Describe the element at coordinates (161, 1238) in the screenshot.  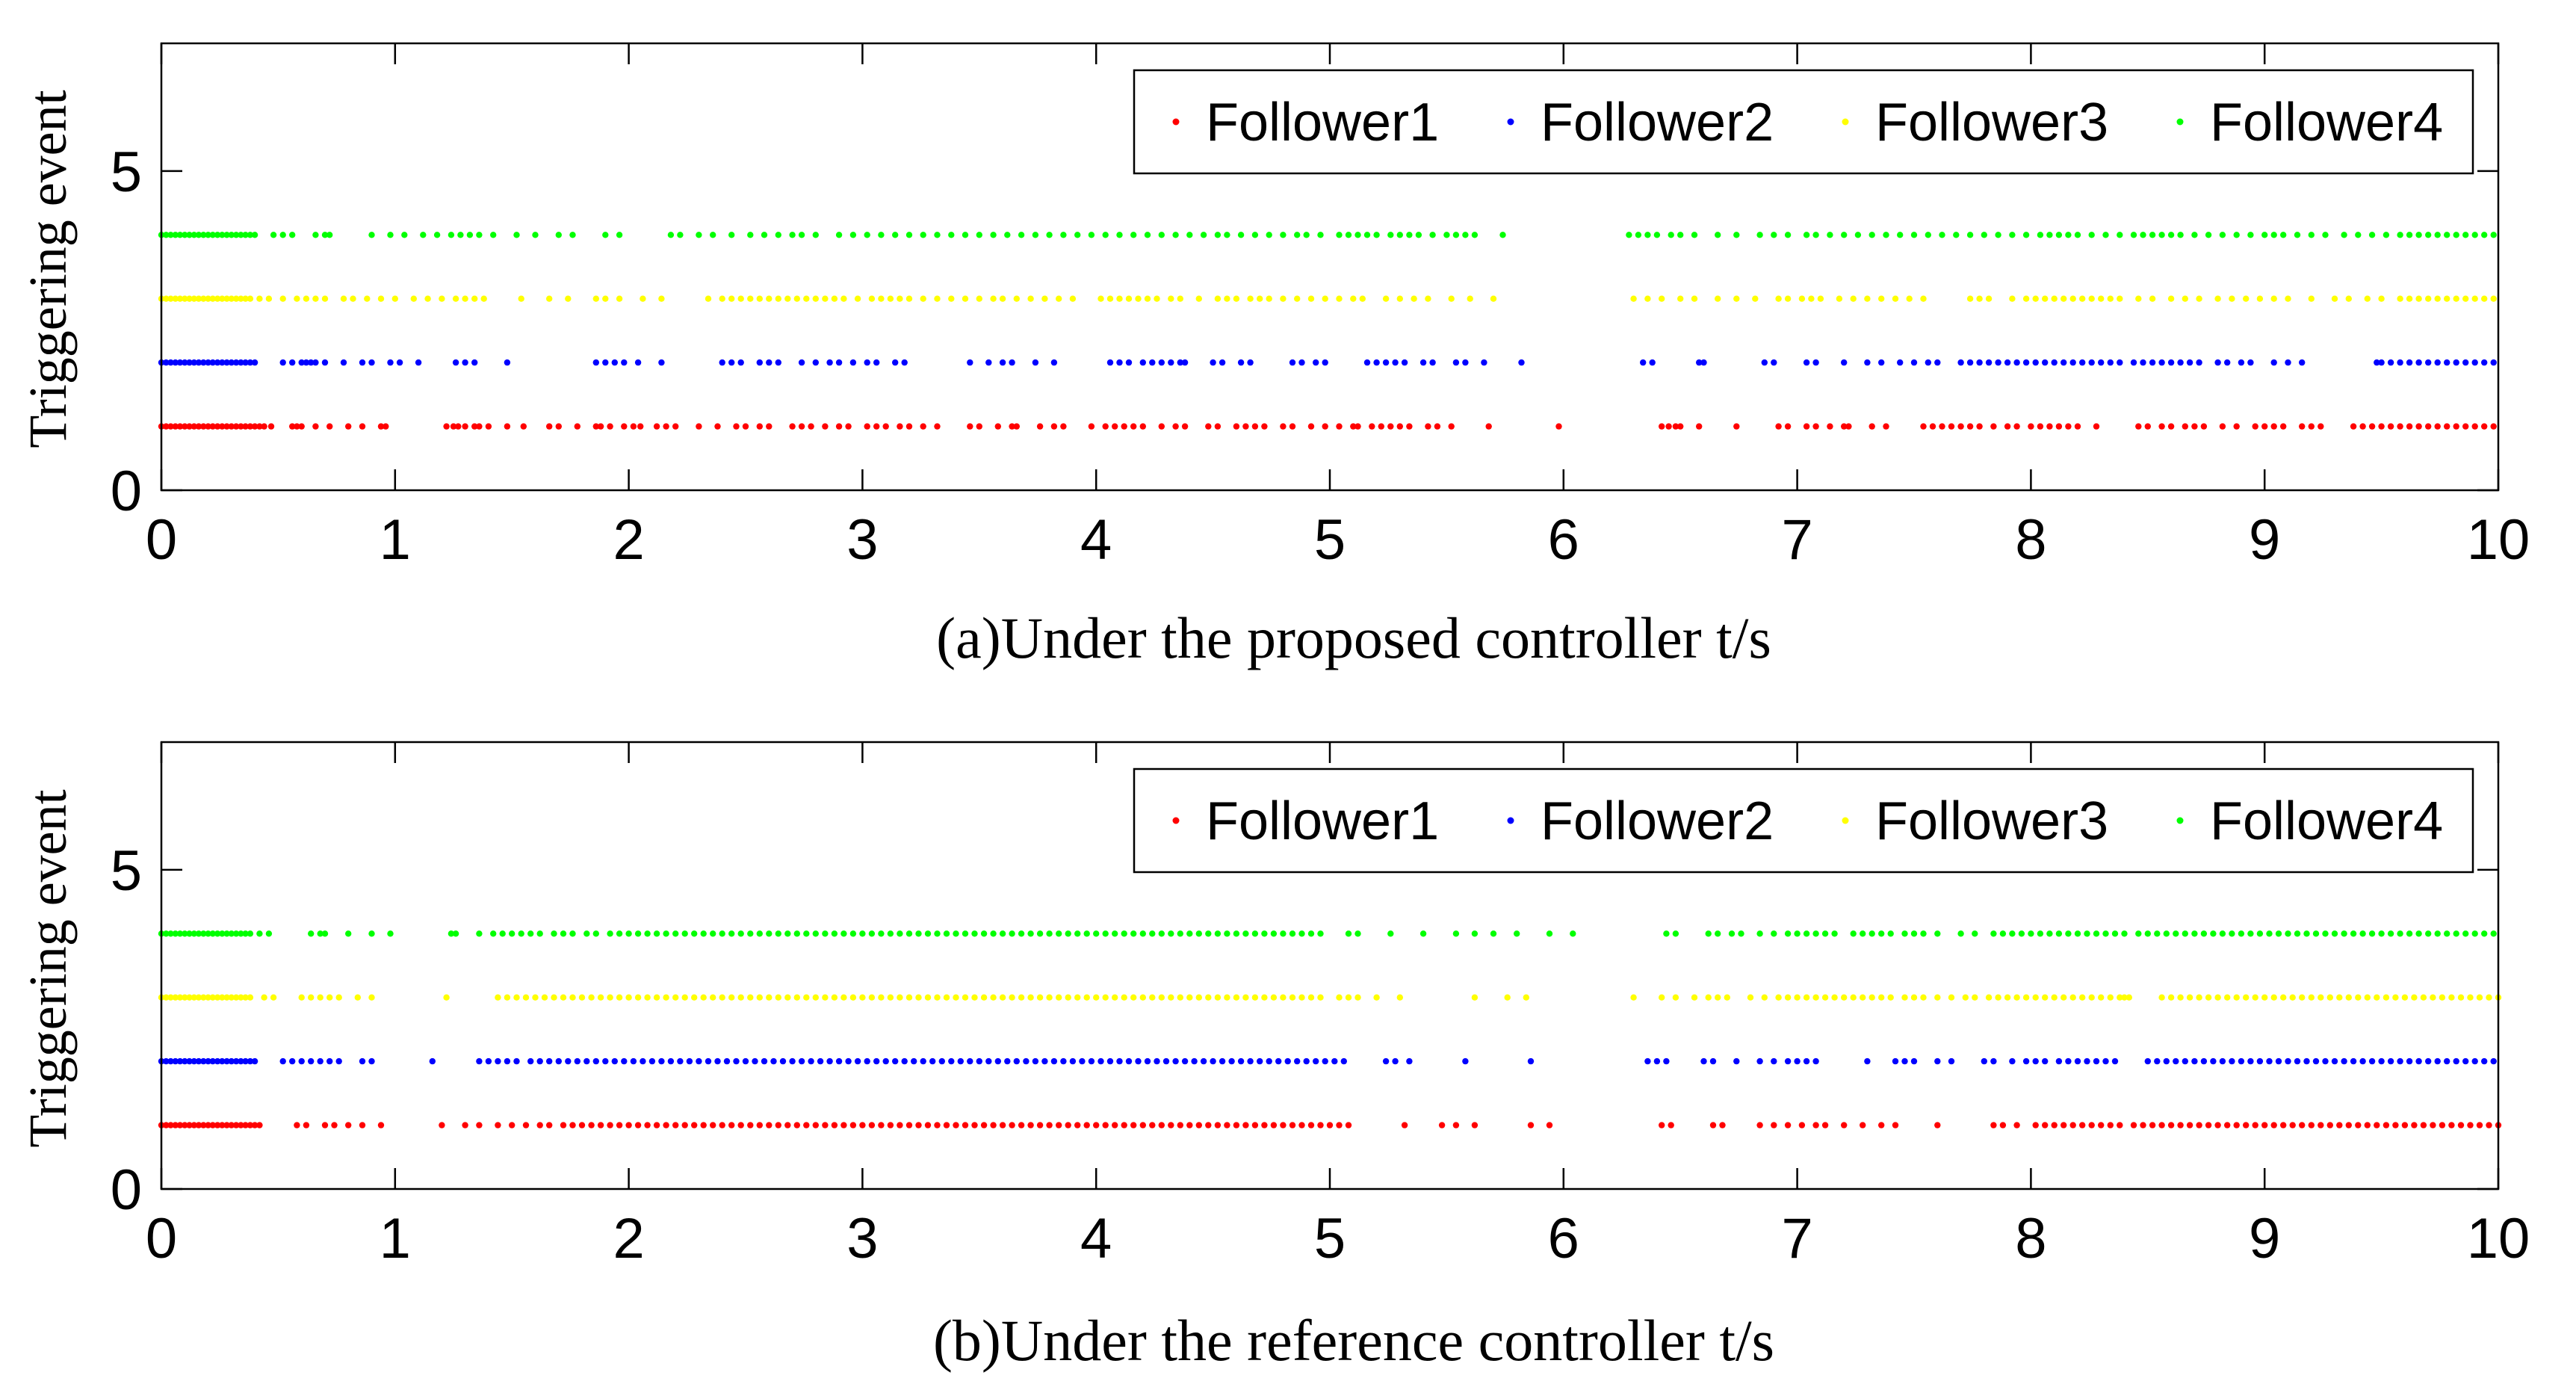
I see `x-tick-label: 0` at that location.